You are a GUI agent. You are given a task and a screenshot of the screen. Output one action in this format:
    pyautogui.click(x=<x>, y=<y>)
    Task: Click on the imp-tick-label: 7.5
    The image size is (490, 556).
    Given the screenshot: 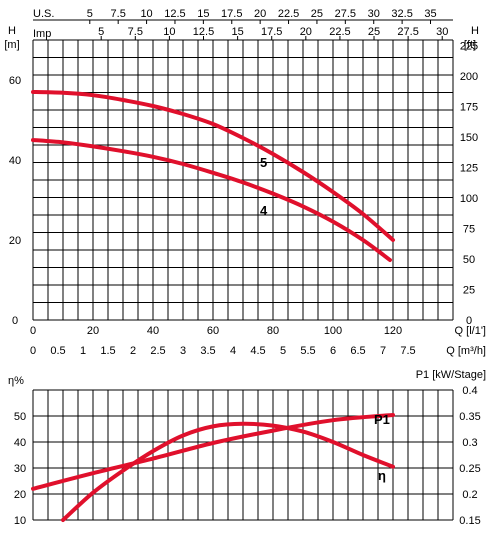 What is the action you would take?
    pyautogui.click(x=135, y=32)
    